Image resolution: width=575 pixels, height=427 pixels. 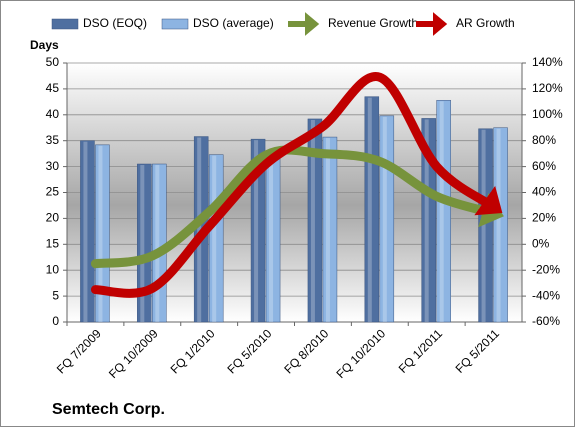 I want to click on chart-title: Semtech Corp., so click(x=108, y=409).